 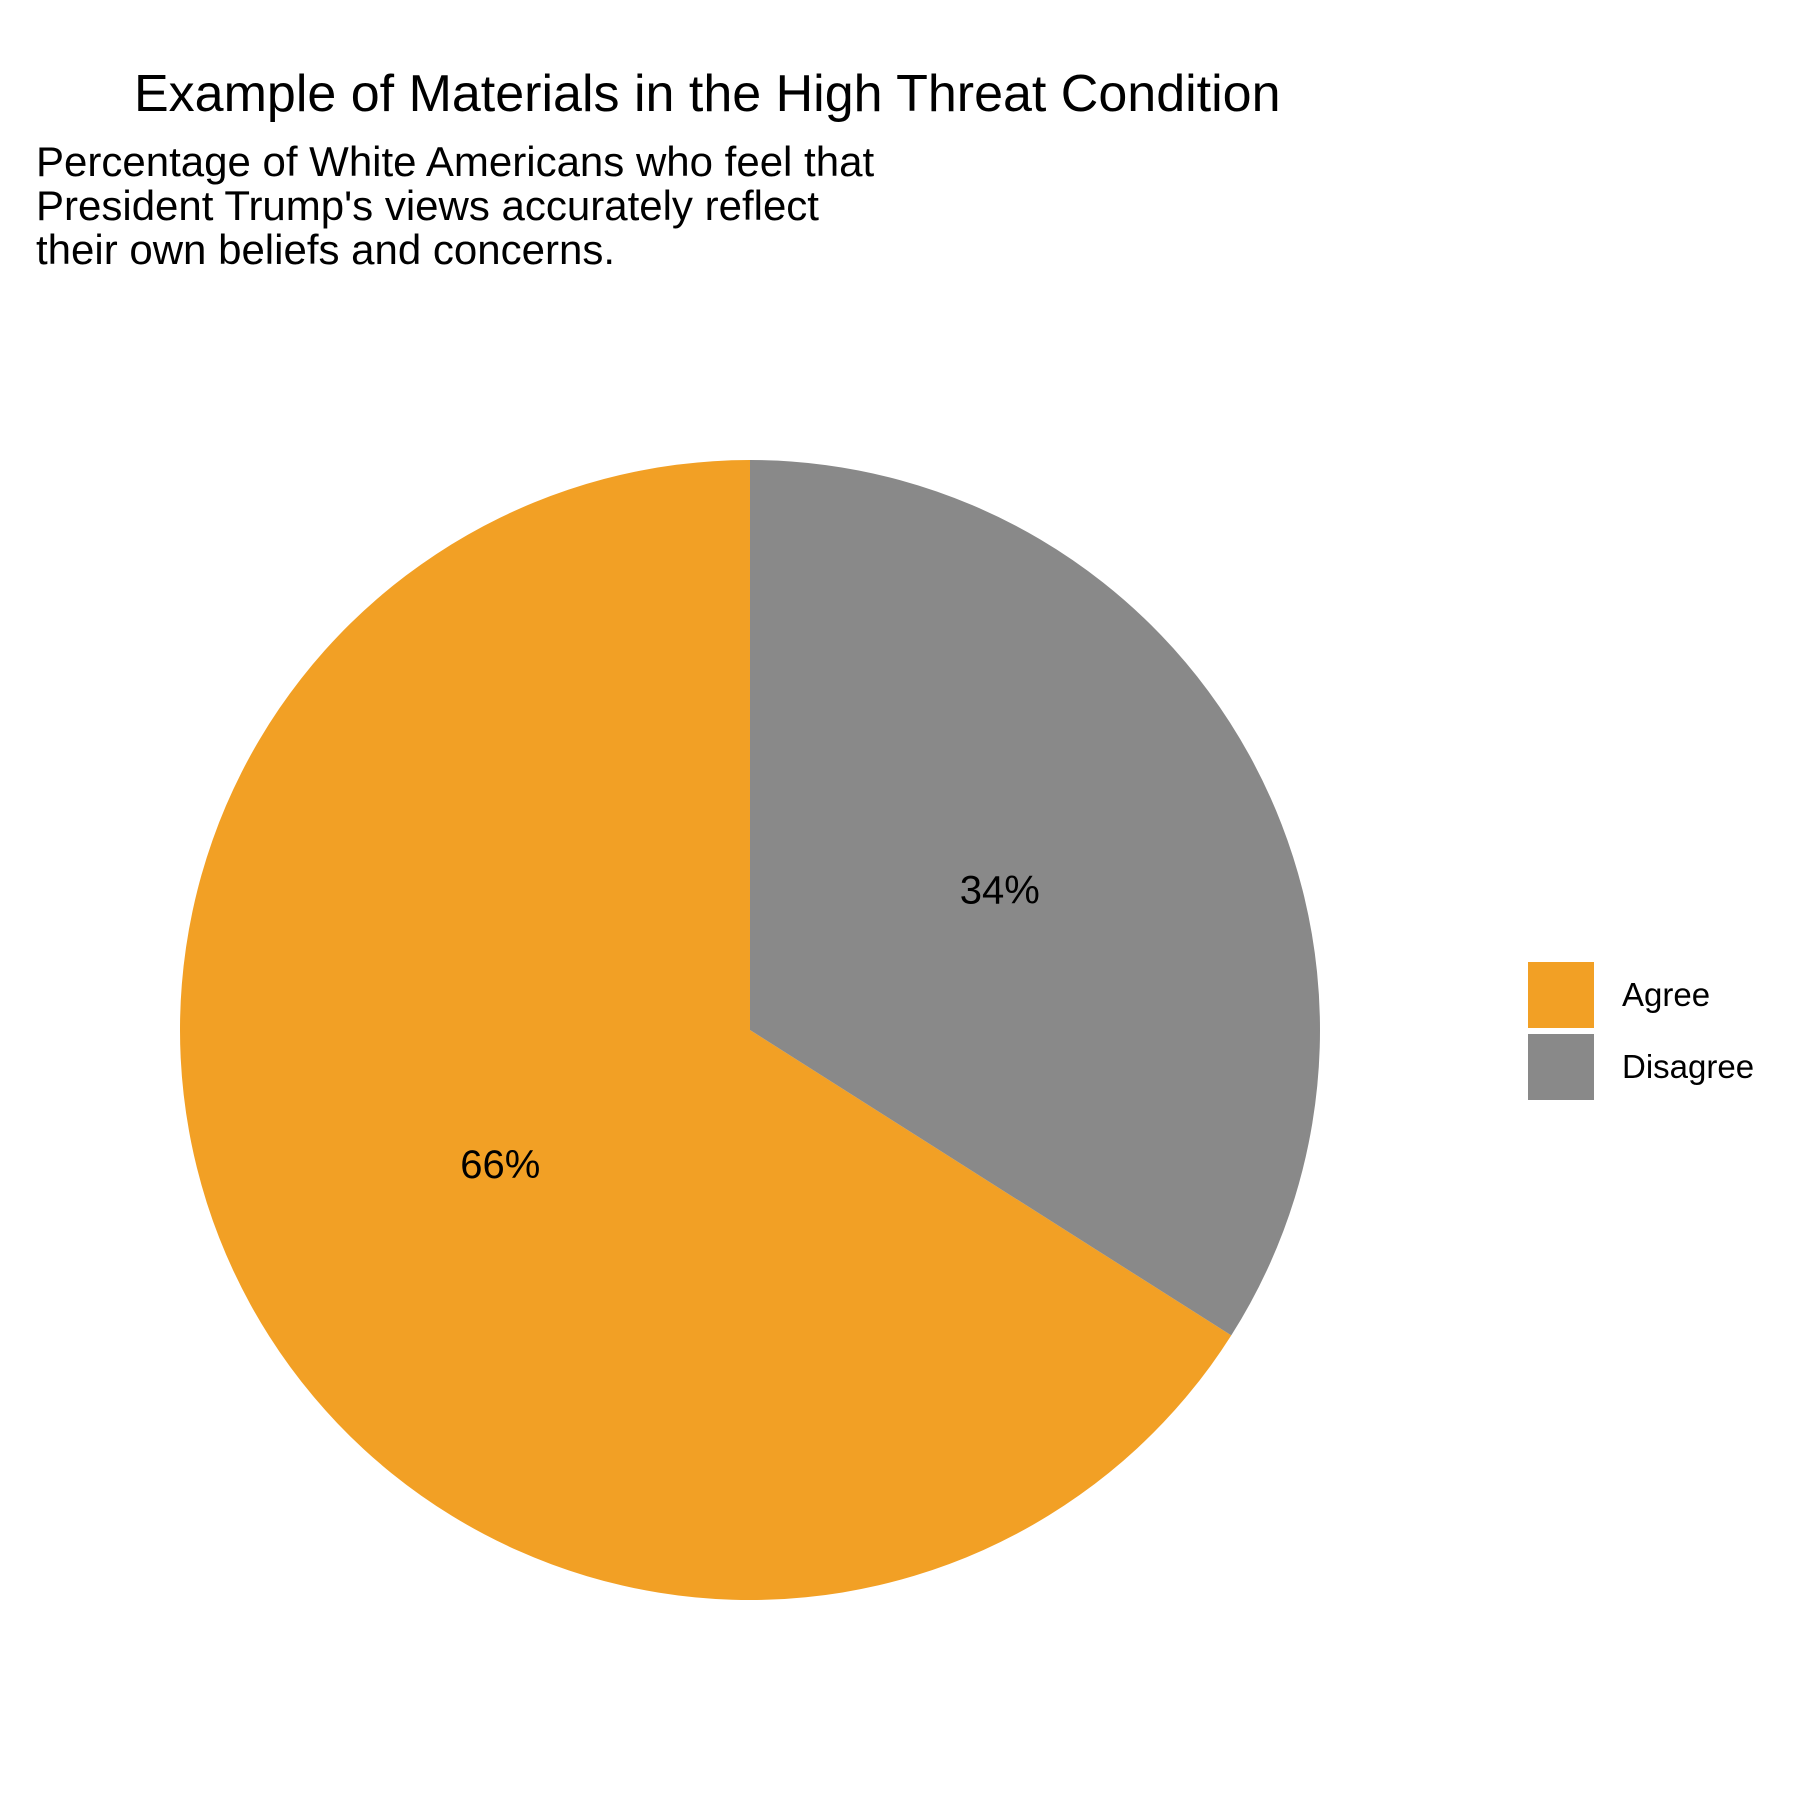 I want to click on slice-label-agree: 66%, so click(x=500, y=1165).